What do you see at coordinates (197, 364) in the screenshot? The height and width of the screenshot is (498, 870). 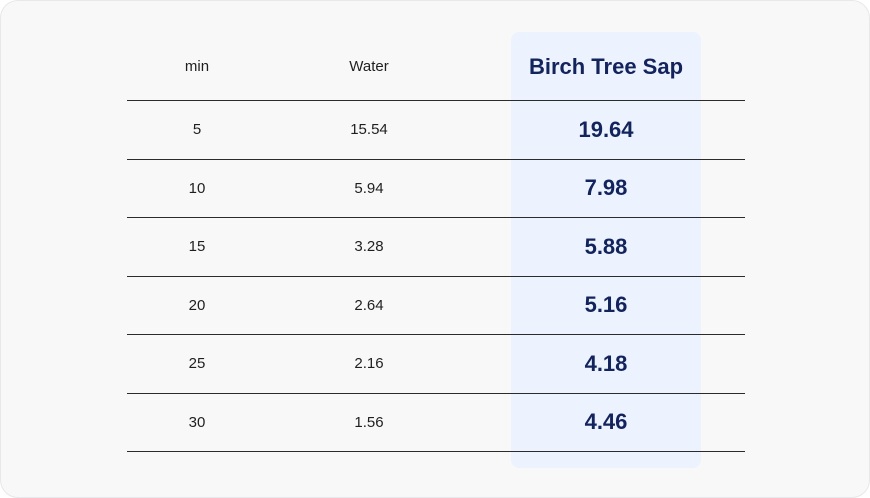 I see `cell-min: 25` at bounding box center [197, 364].